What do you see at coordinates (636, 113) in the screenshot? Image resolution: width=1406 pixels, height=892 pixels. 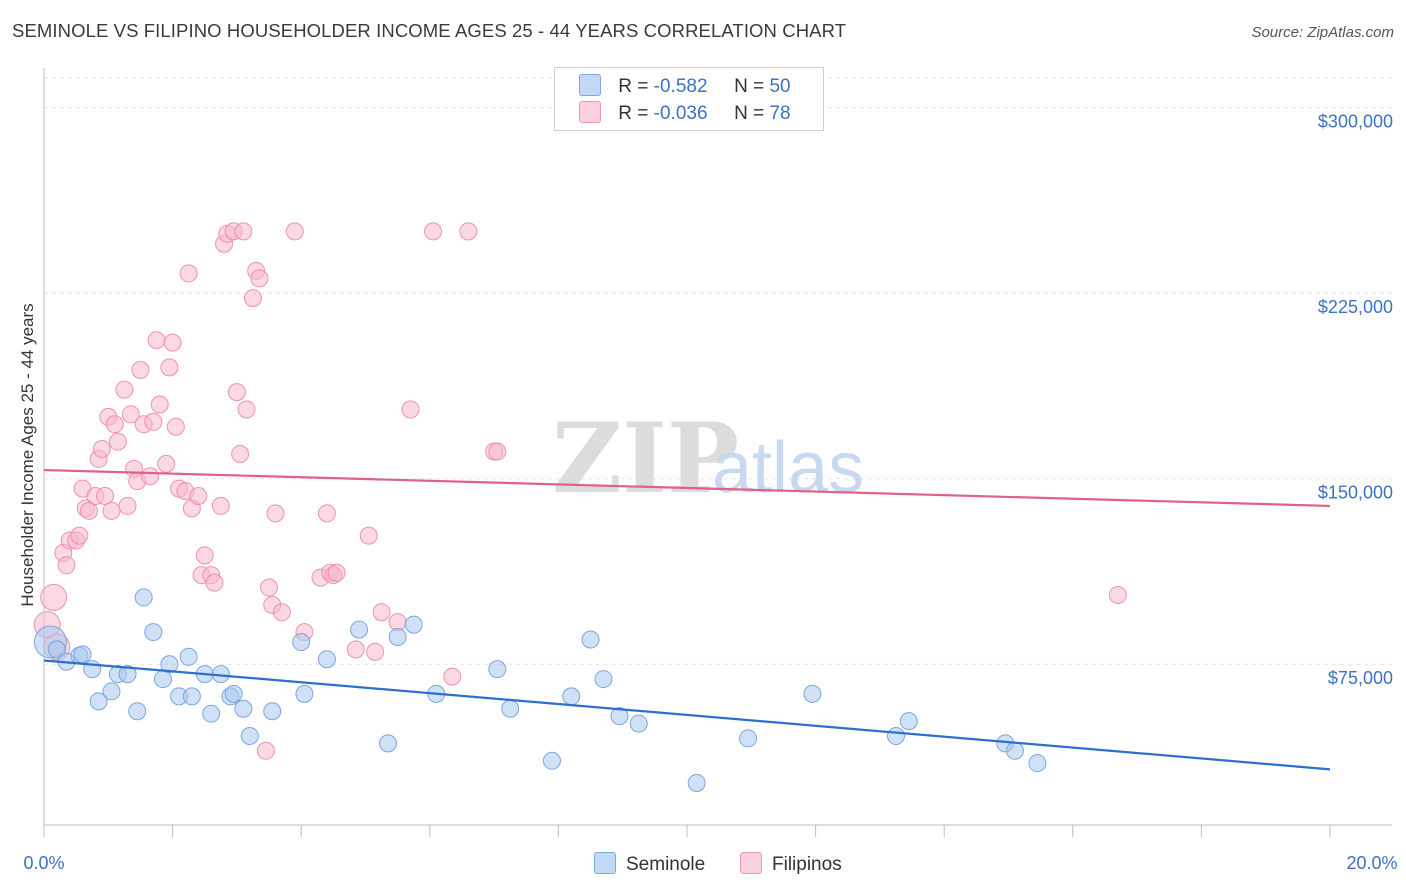 I see `legend-r-label: R =` at bounding box center [636, 113].